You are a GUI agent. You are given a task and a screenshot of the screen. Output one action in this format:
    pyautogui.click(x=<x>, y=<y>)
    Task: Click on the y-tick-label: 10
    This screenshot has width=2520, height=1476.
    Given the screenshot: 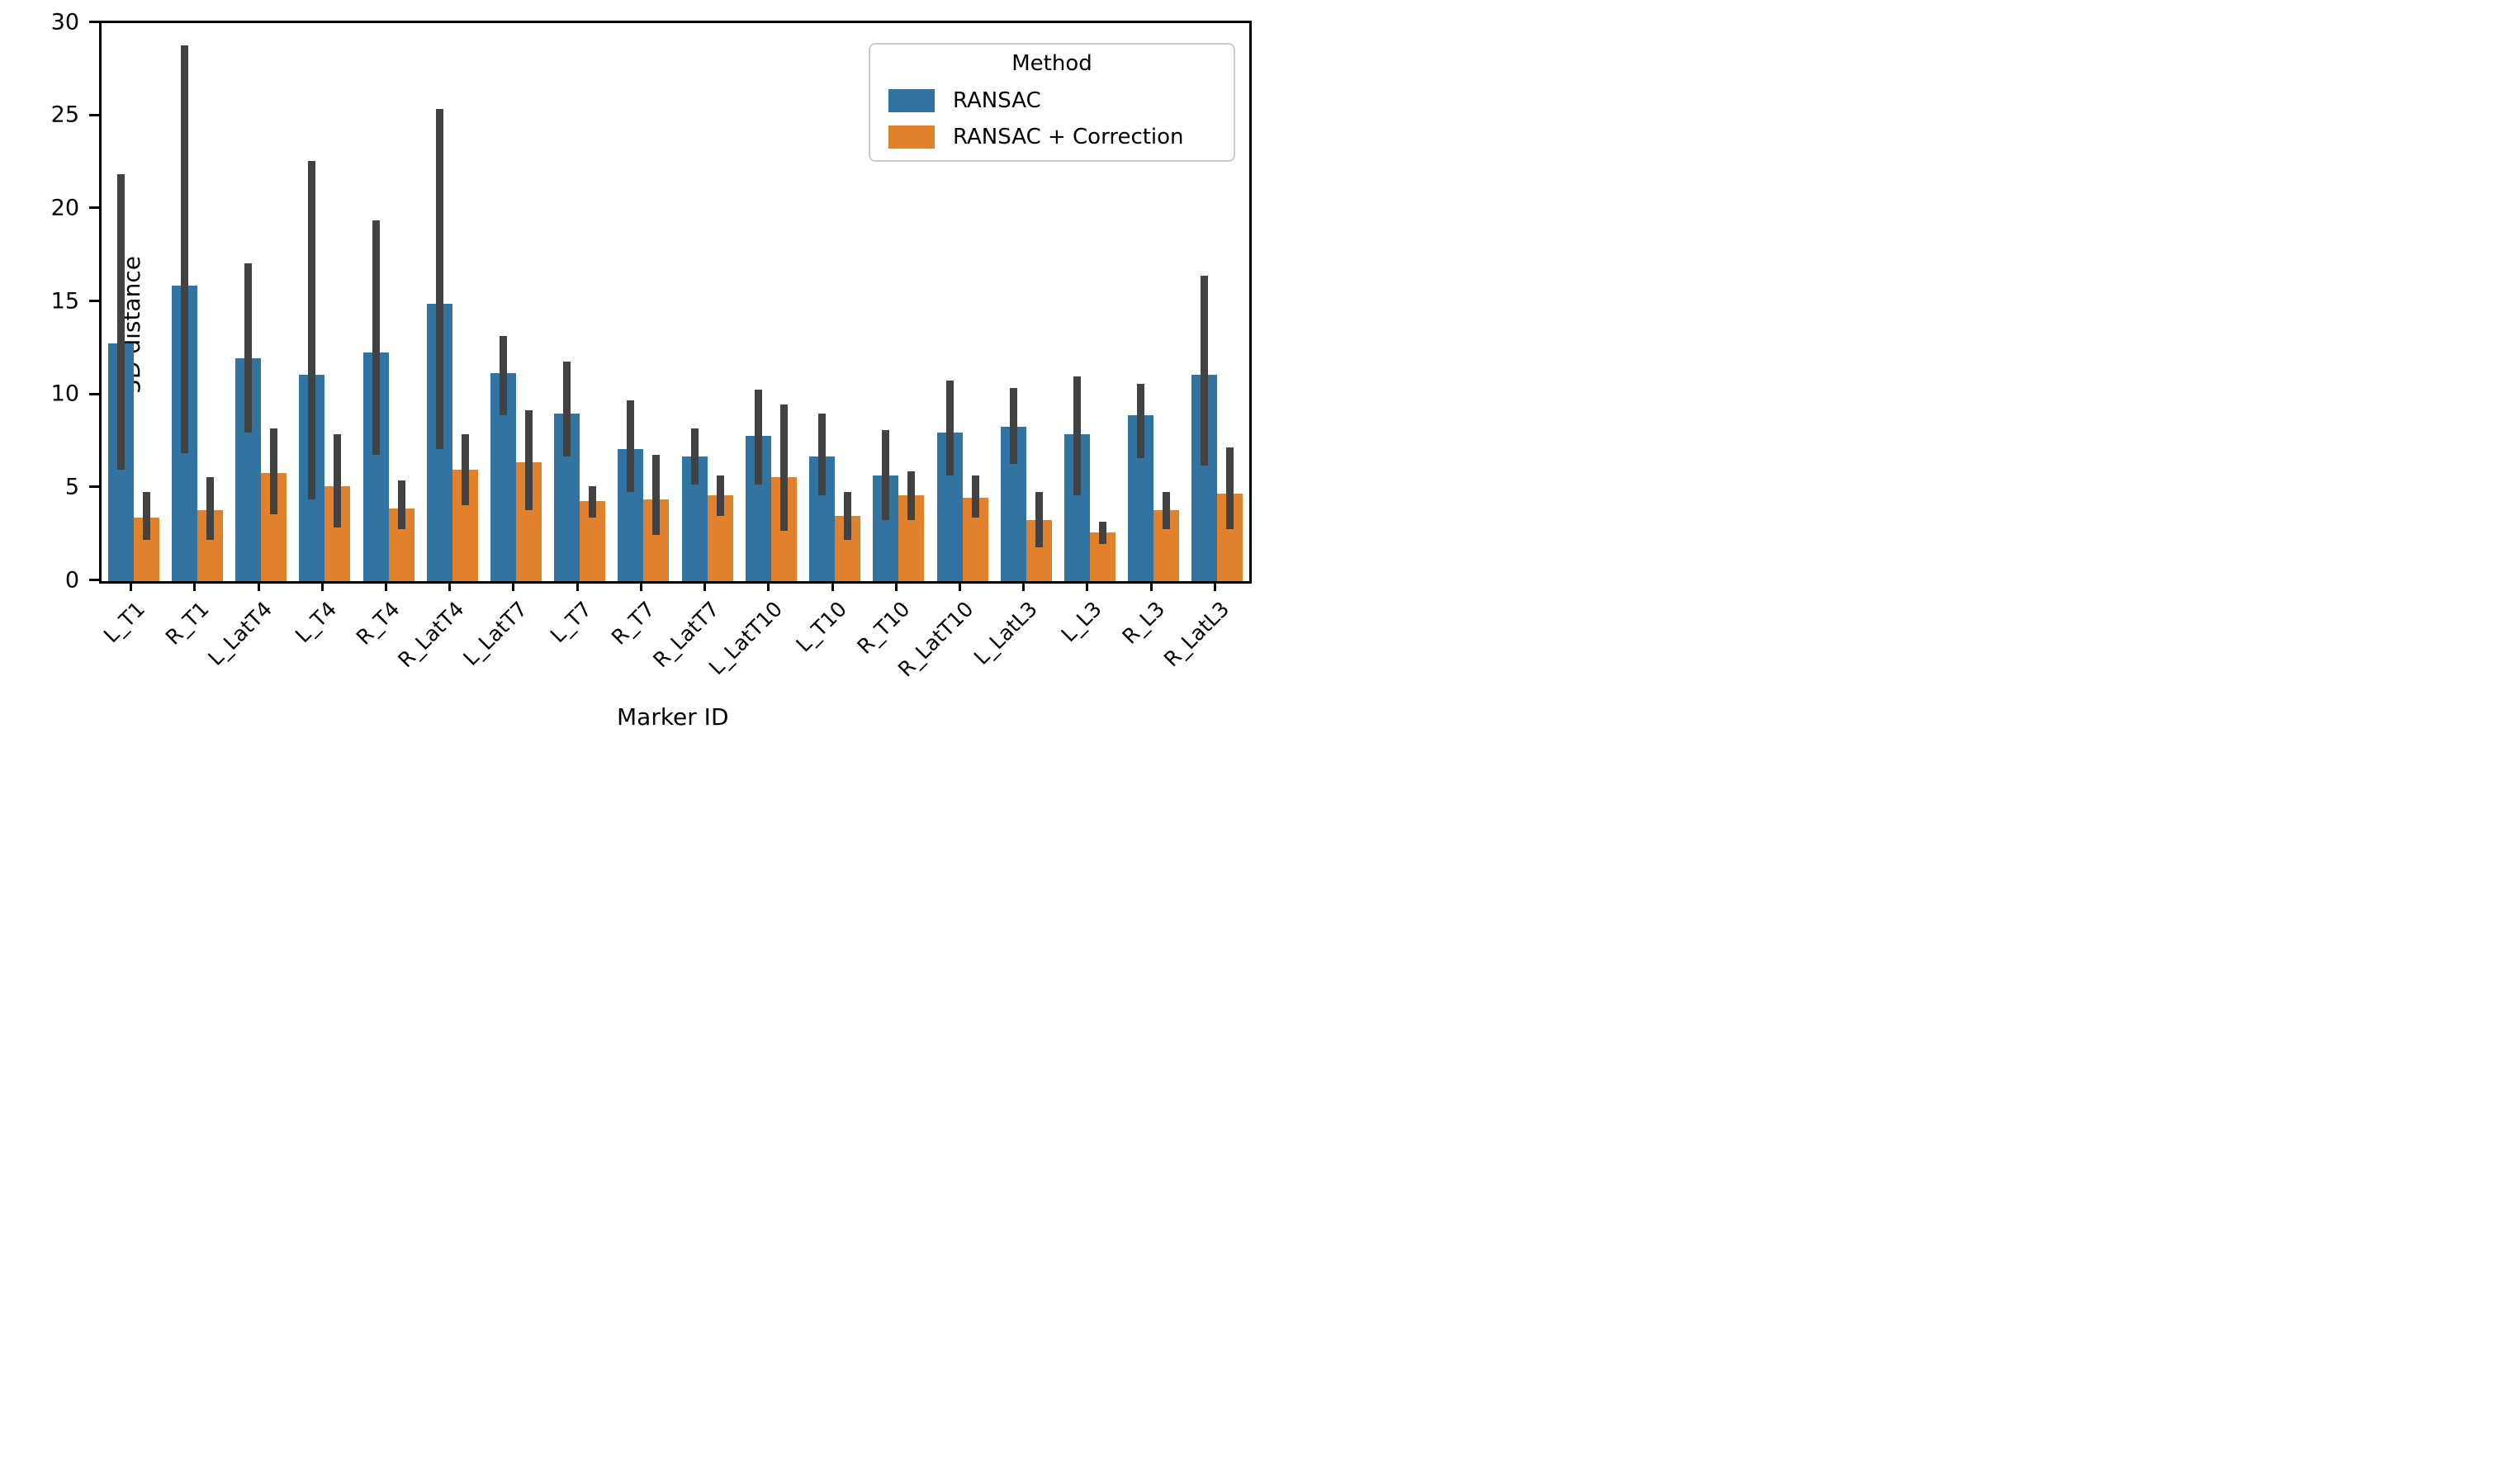 What is the action you would take?
    pyautogui.click(x=64, y=394)
    